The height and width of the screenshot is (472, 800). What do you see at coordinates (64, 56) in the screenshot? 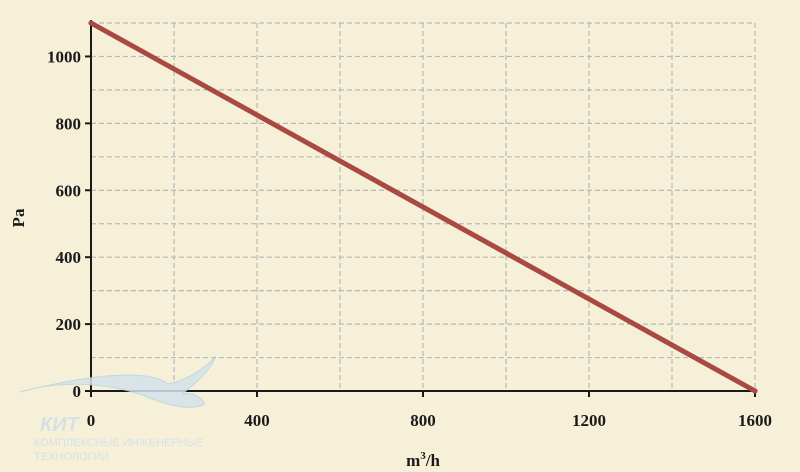
I see `y-tick-label: 1000` at bounding box center [64, 56].